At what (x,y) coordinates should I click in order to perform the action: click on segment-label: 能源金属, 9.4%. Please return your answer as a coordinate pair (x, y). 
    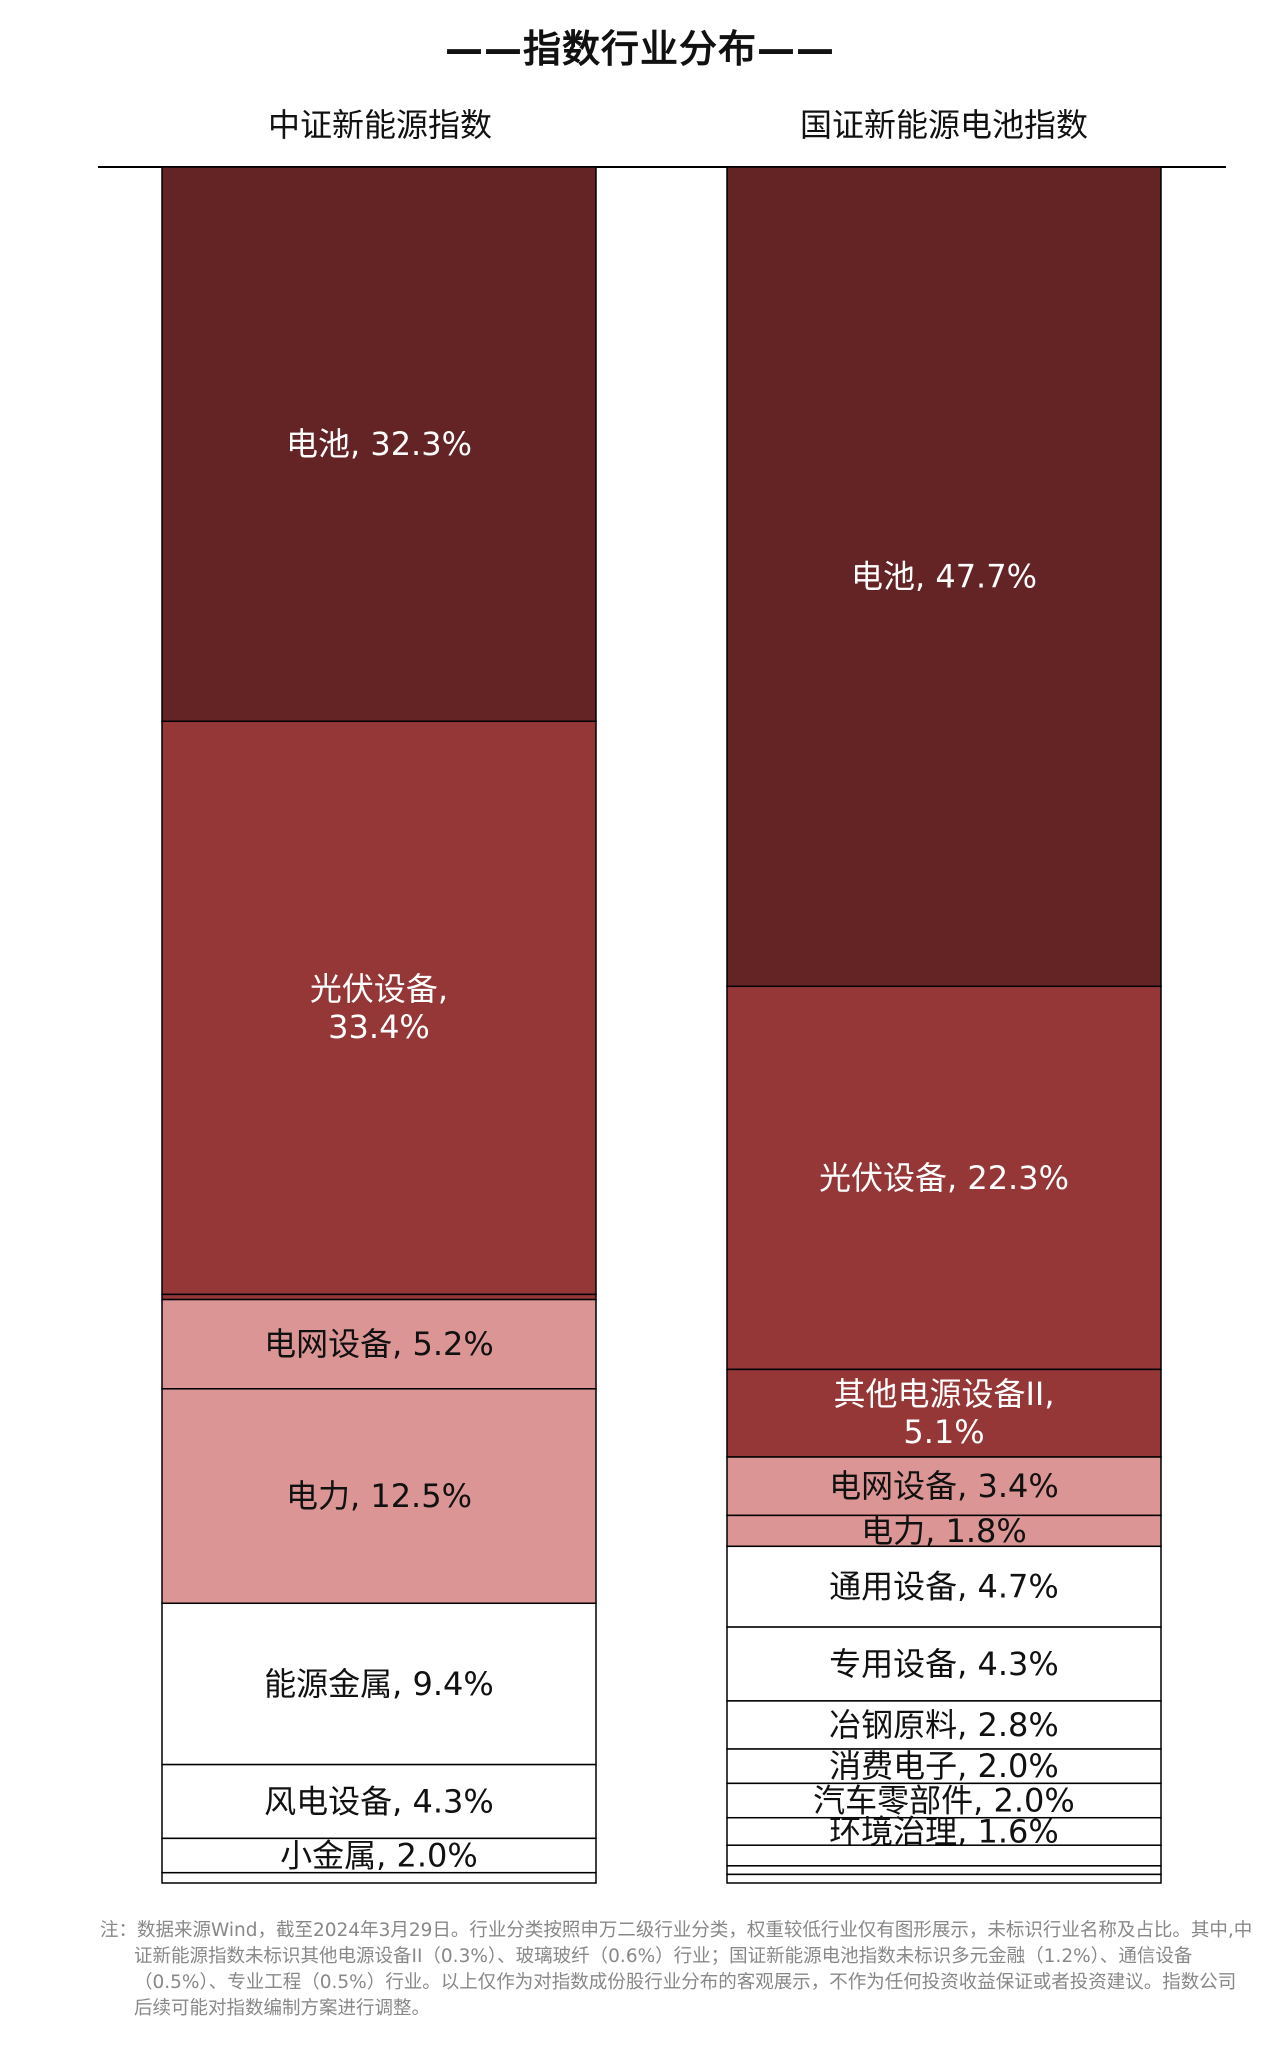
    Looking at the image, I should click on (379, 1684).